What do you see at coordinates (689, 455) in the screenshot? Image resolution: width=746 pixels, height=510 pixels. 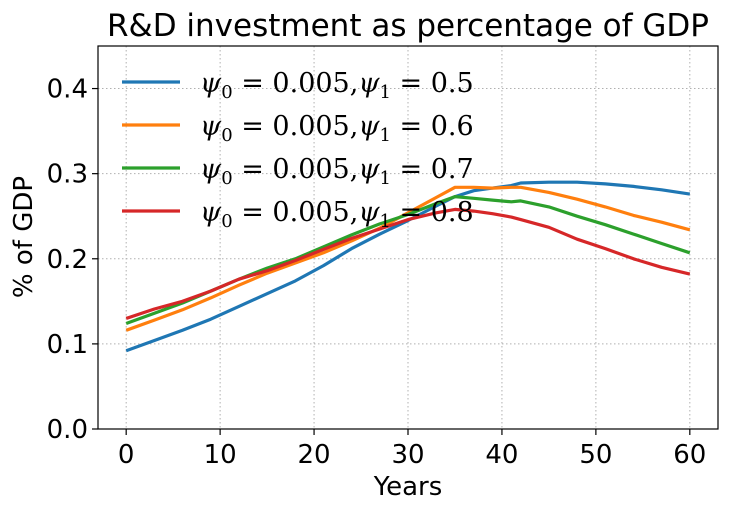 I see `x-tick-label: 60` at bounding box center [689, 455].